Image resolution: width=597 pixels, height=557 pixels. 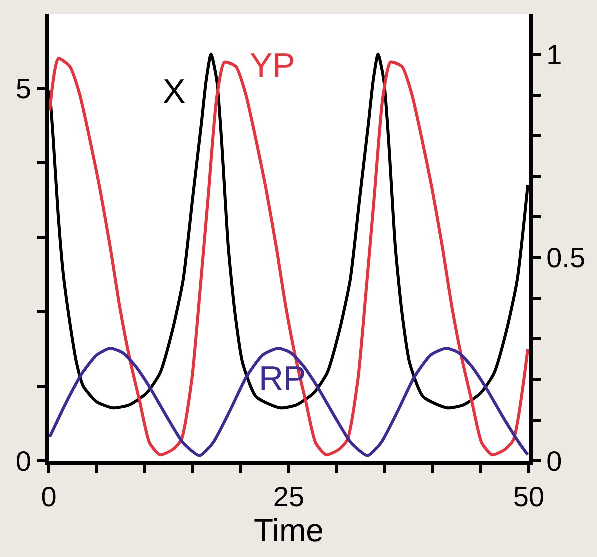 I want to click on x-tick-label: 25, so click(x=289, y=497).